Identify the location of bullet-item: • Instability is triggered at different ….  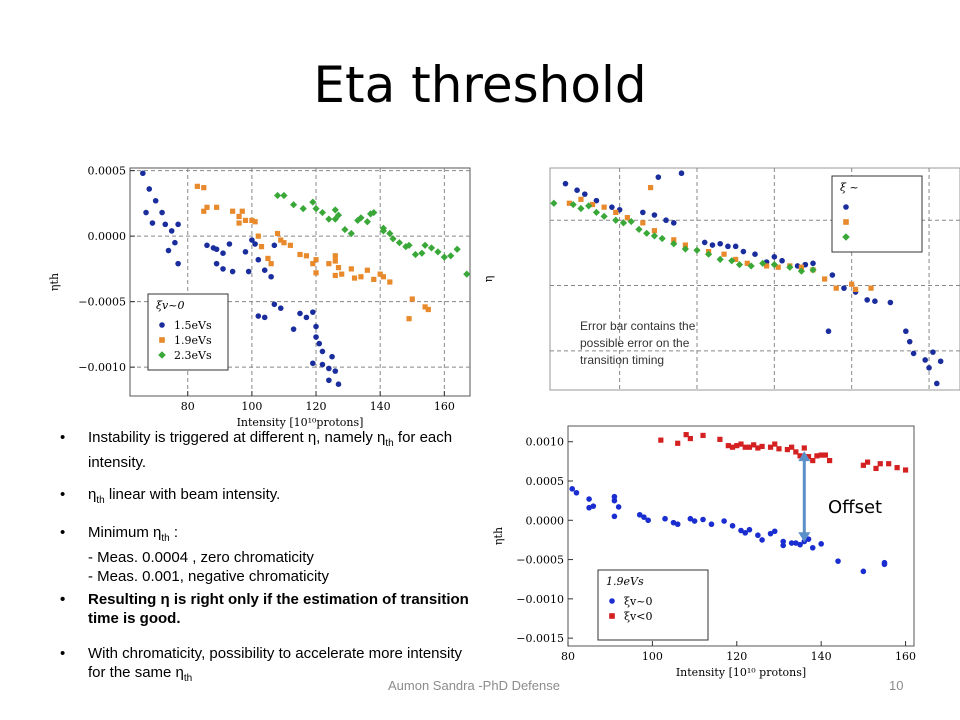
(256, 450).